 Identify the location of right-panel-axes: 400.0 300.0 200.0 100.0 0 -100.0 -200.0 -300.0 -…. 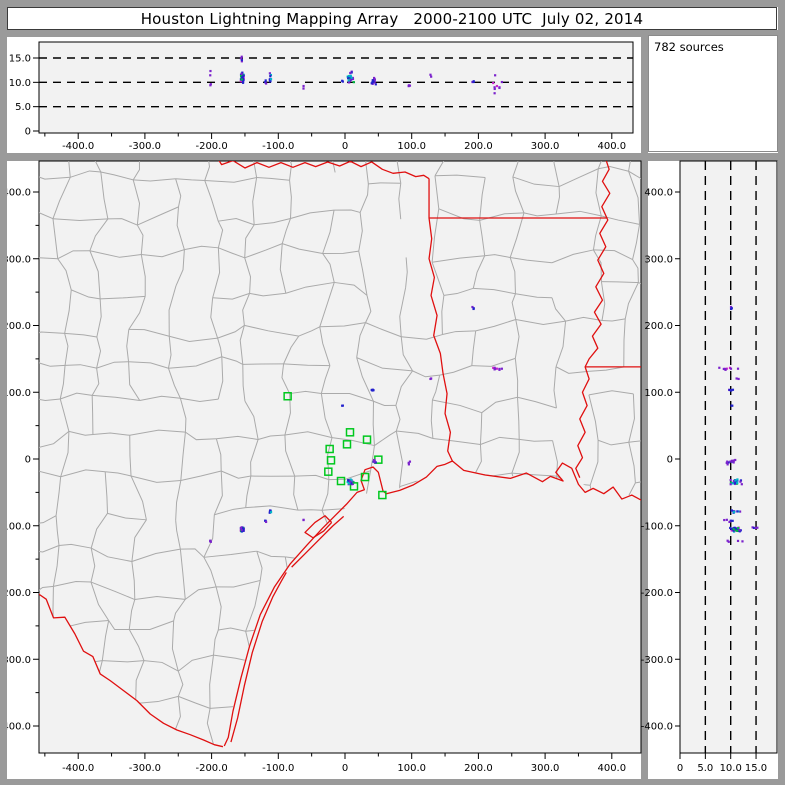
(704, 467).